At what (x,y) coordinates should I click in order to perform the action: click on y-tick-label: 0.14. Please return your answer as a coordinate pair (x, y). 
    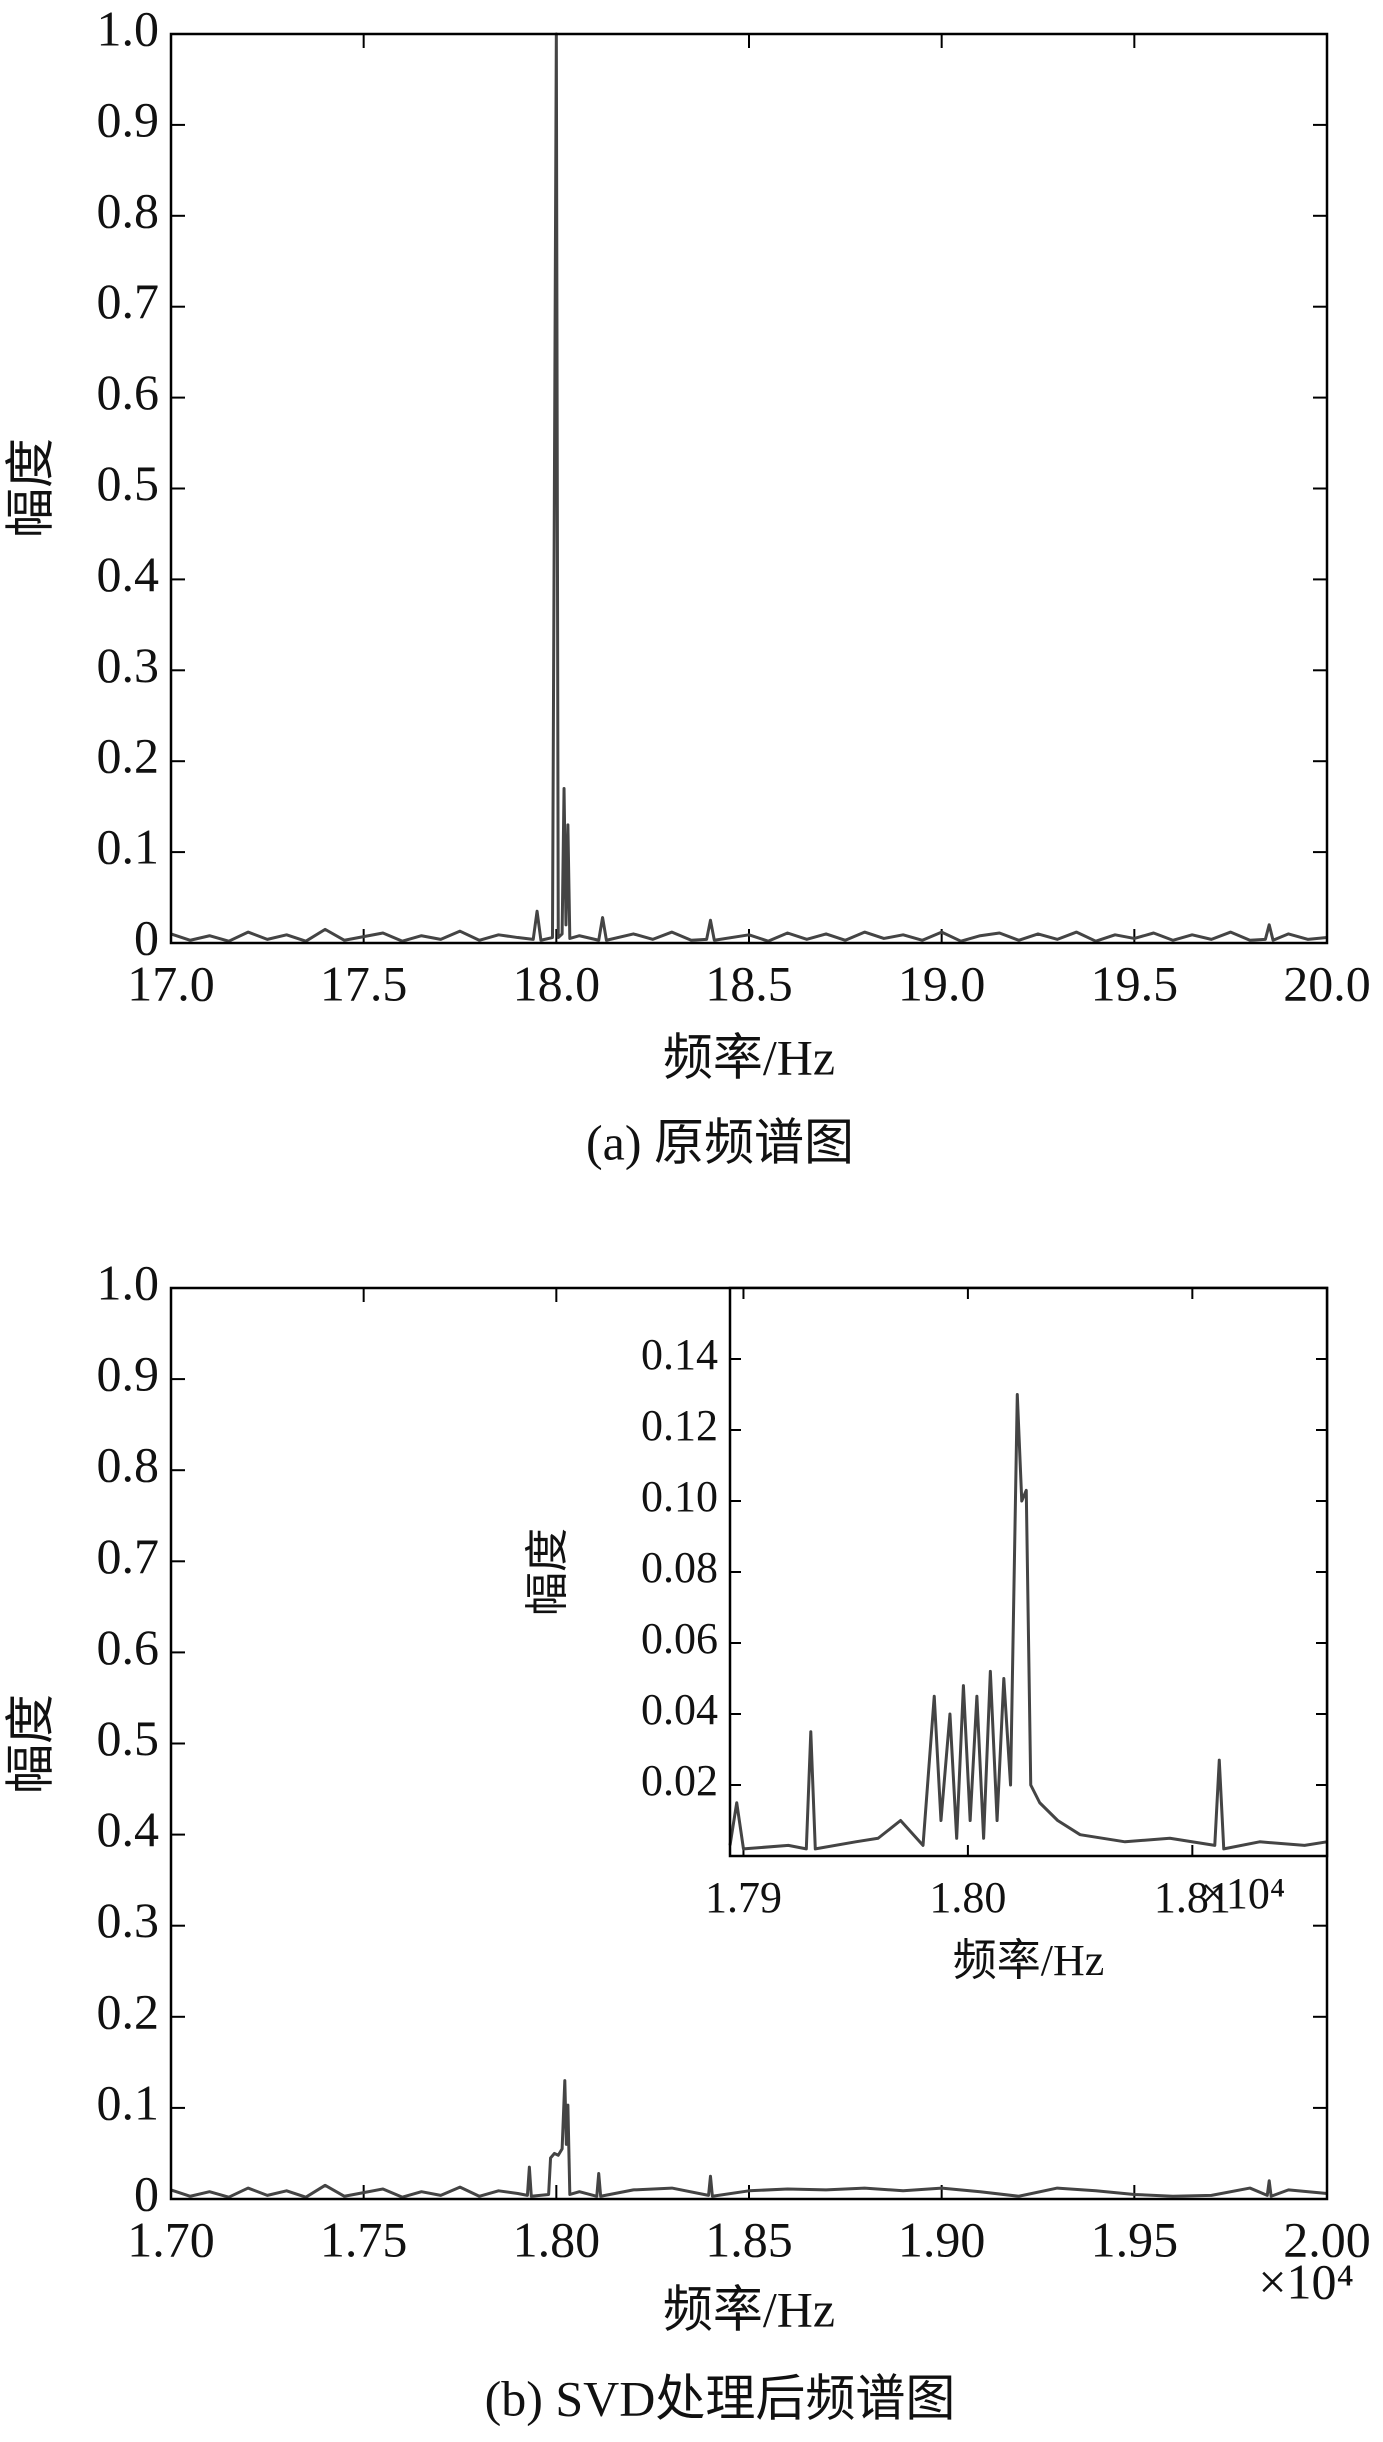
    Looking at the image, I should click on (679, 1354).